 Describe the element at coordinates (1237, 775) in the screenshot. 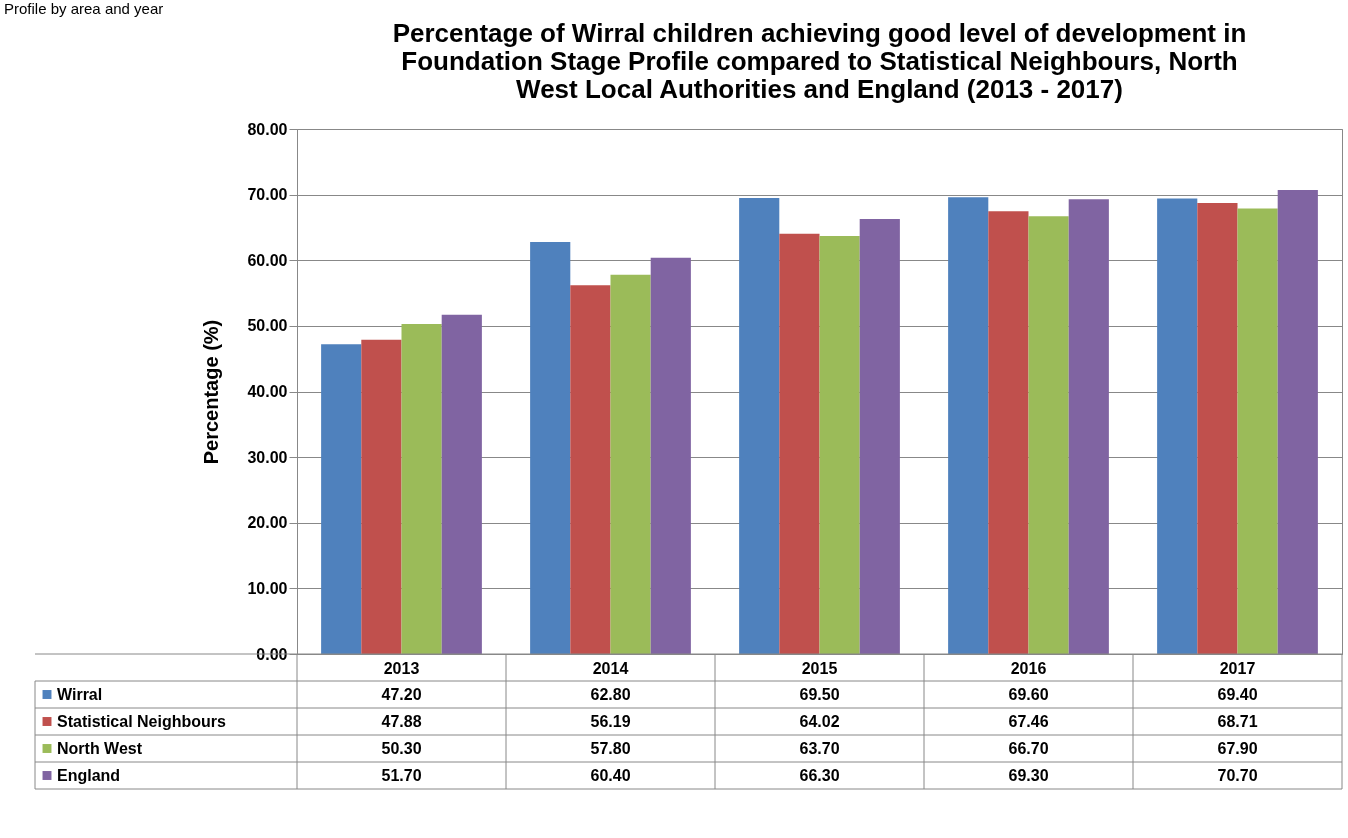

I see `data-label: 70.70` at that location.